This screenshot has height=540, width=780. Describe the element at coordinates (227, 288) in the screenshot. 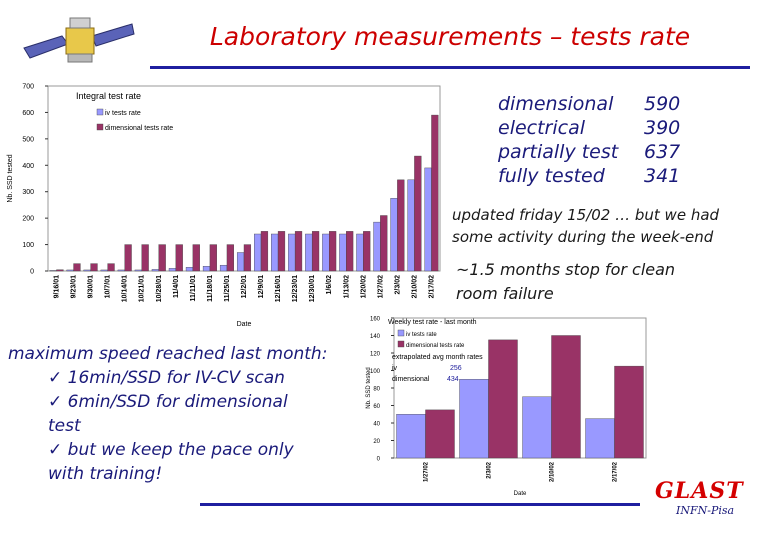

I see `x-tick-label: 11/25/01` at that location.